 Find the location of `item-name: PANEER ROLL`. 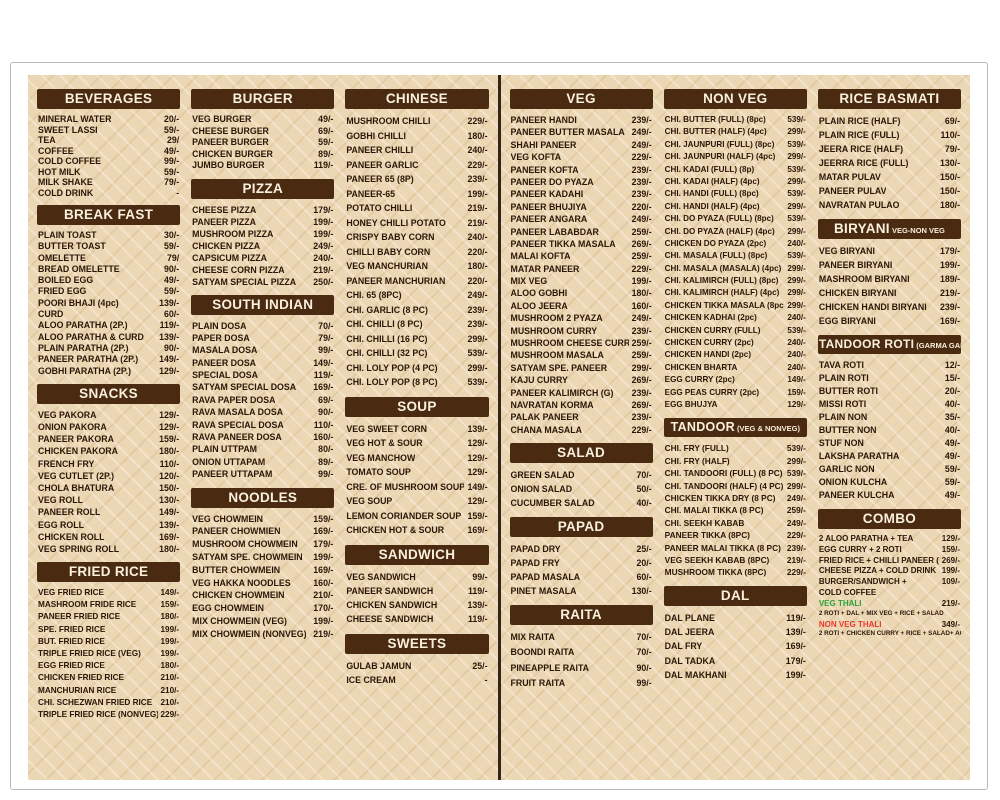

item-name: PANEER ROLL is located at coordinates (69, 512).